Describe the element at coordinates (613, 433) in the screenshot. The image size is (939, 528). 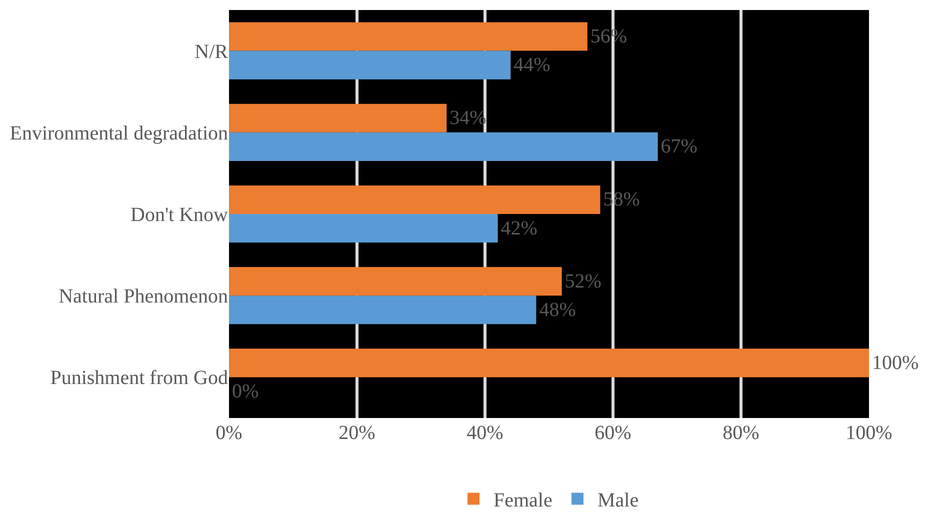
I see `x-tick-label: 60%` at that location.